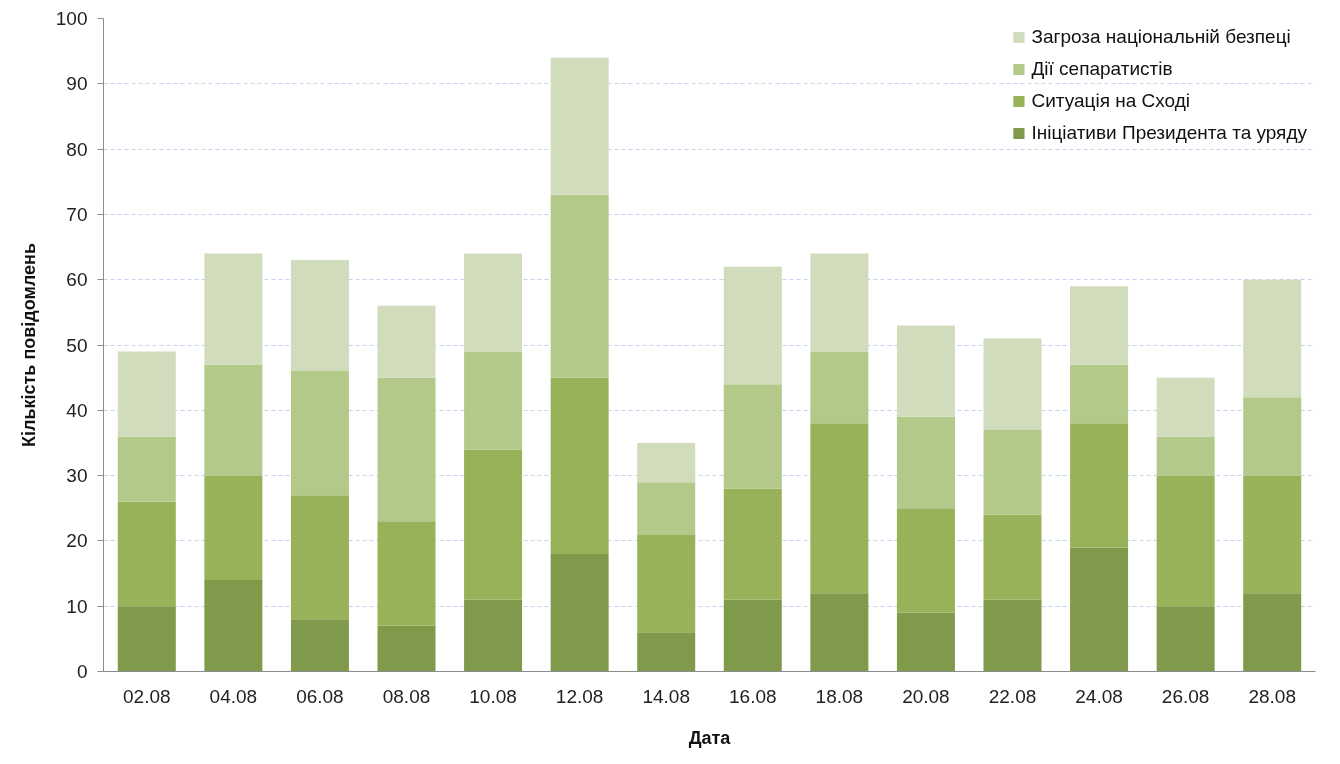 Image resolution: width=1340 pixels, height=764 pixels. Describe the element at coordinates (77, 149) in the screenshot. I see `y-tick-label: 80` at that location.